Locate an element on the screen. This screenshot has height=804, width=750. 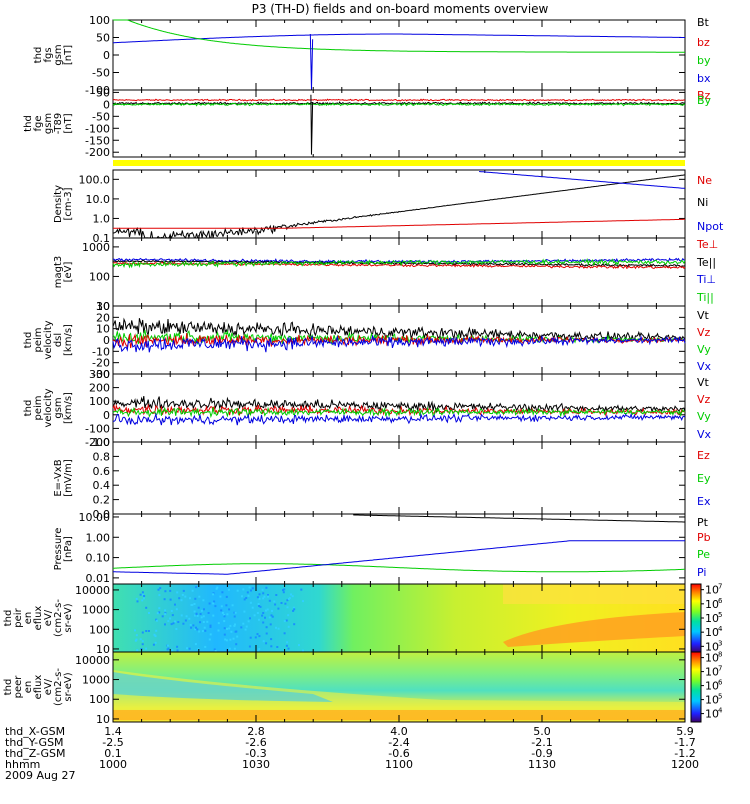
y-tick-label: 10.0 is located at coordinates (98, 199).